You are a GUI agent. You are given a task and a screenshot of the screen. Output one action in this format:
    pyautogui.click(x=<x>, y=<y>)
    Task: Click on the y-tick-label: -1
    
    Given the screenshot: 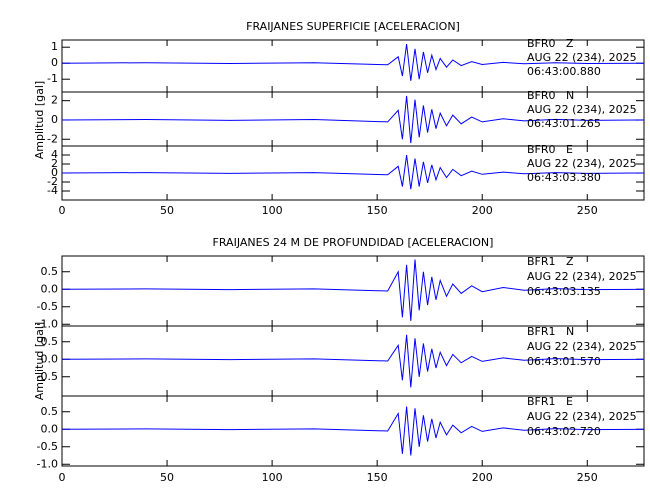 What is the action you would take?
    pyautogui.click(x=52, y=78)
    